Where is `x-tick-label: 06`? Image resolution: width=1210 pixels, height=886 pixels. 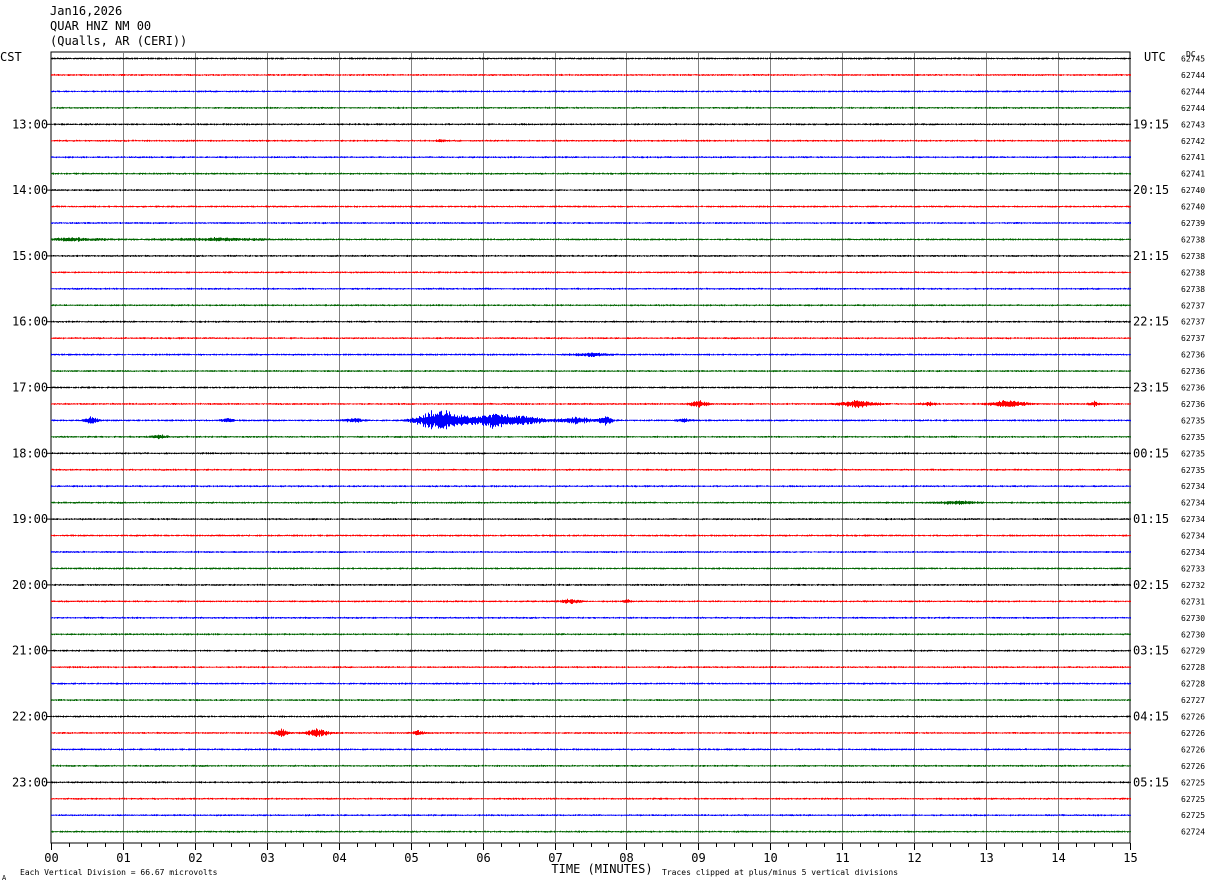 x-tick-label: 06 is located at coordinates (483, 858).